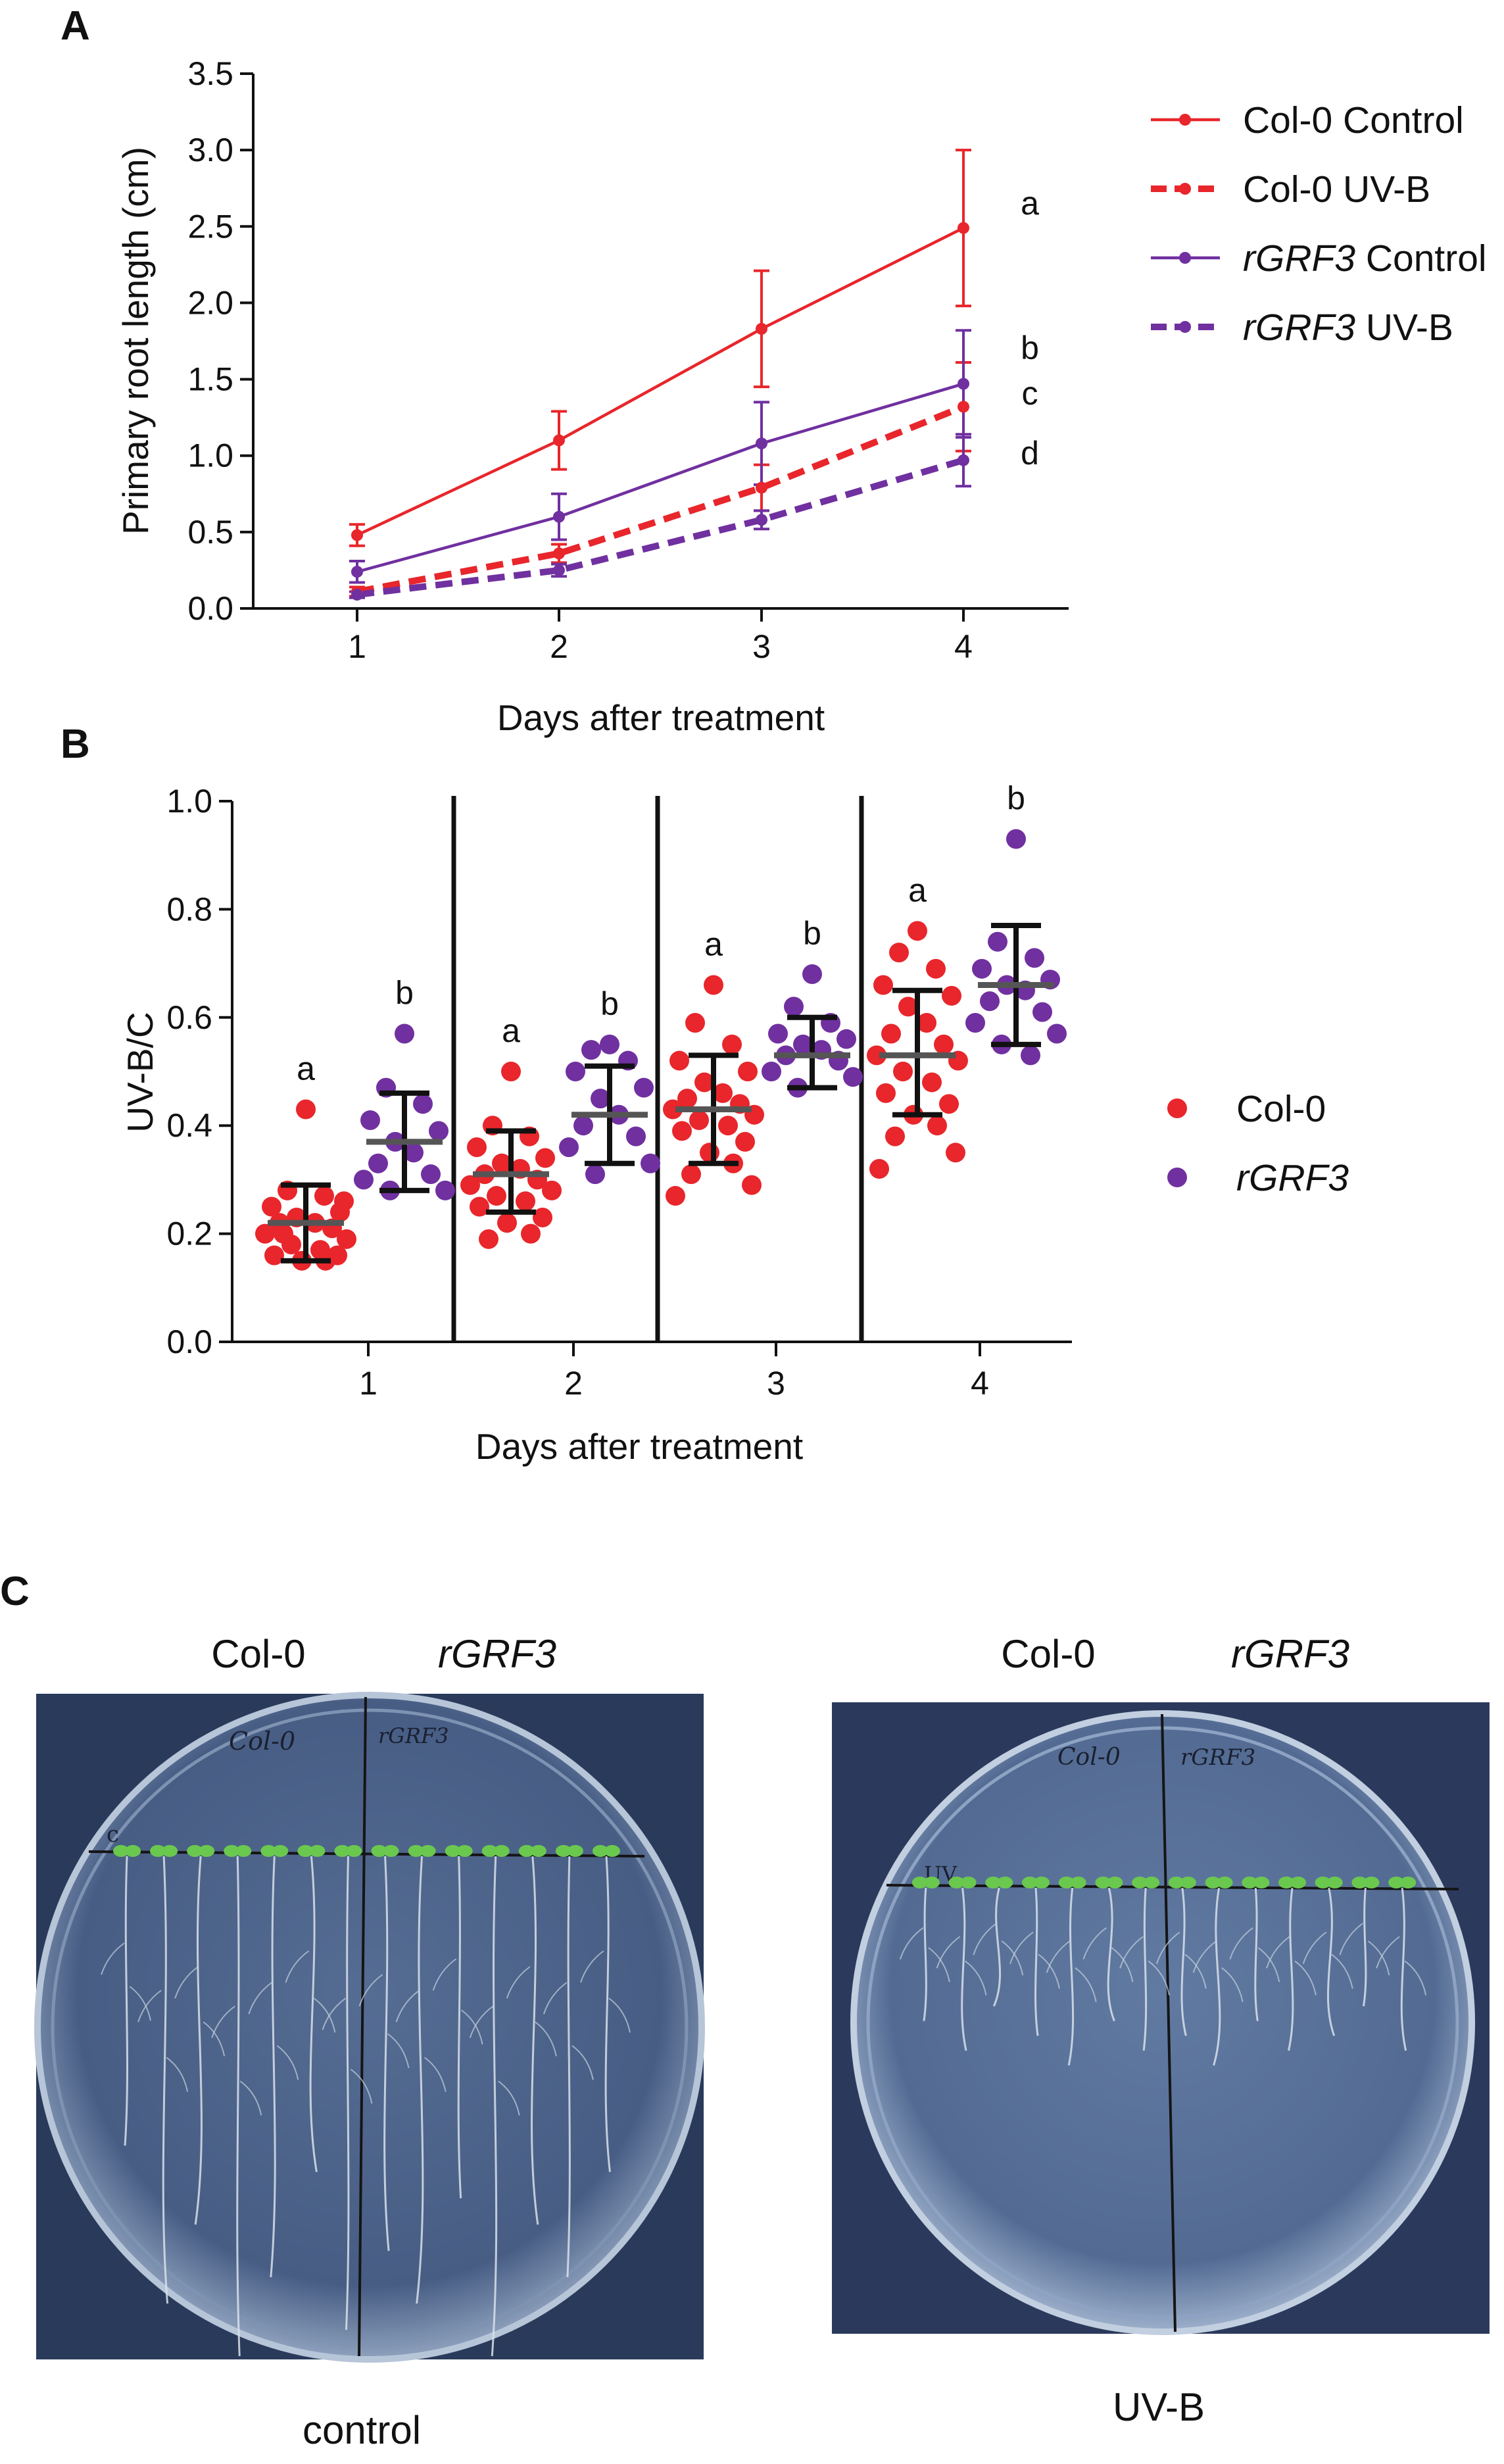  What do you see at coordinates (368, 1383) in the screenshot?
I see `chart-b-x-tick-label: 1` at bounding box center [368, 1383].